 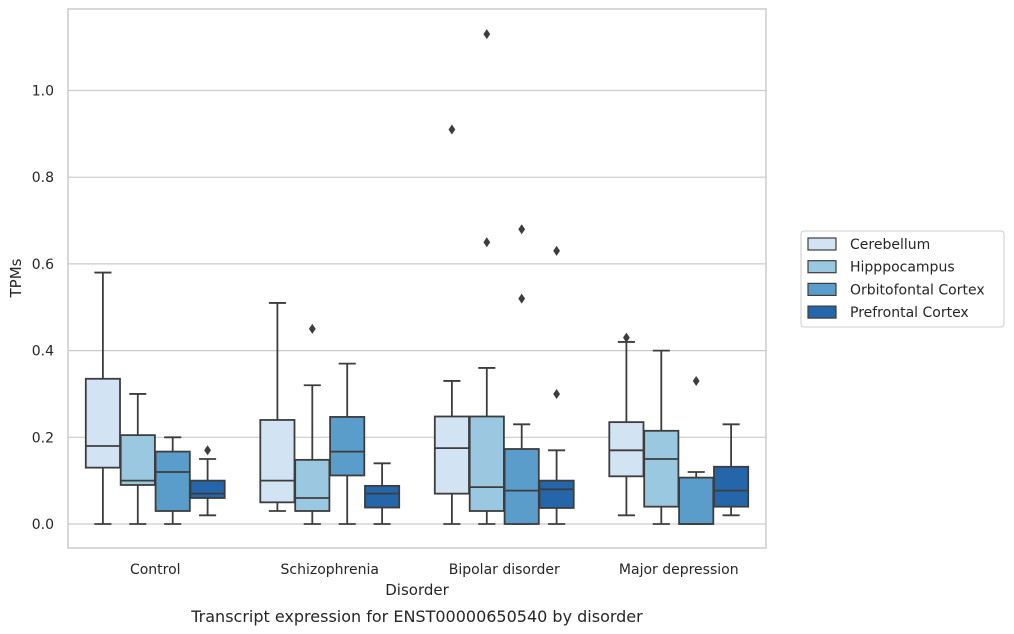 What do you see at coordinates (504, 570) in the screenshot?
I see `x-tick-label: Bipolar disorder` at bounding box center [504, 570].